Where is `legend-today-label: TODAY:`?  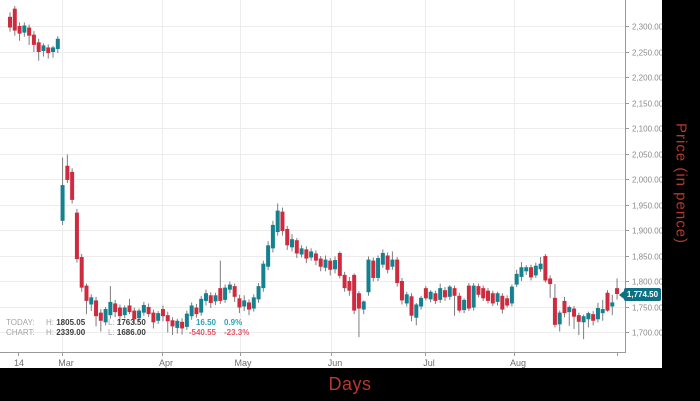
legend-today-label: TODAY: is located at coordinates (20, 322).